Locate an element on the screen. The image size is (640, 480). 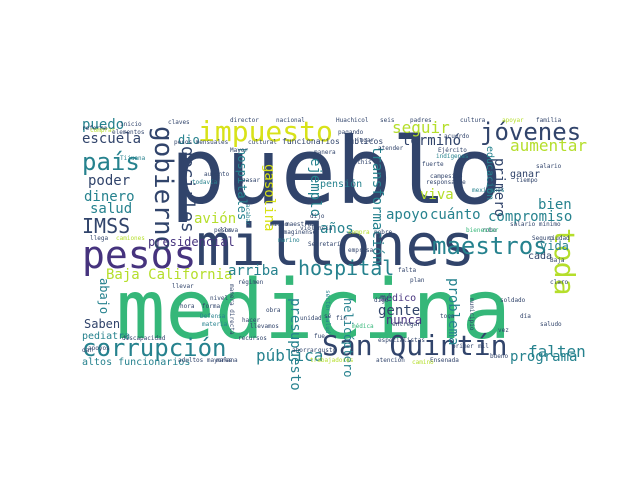
word: ciudad is located at coordinates (559, 238).